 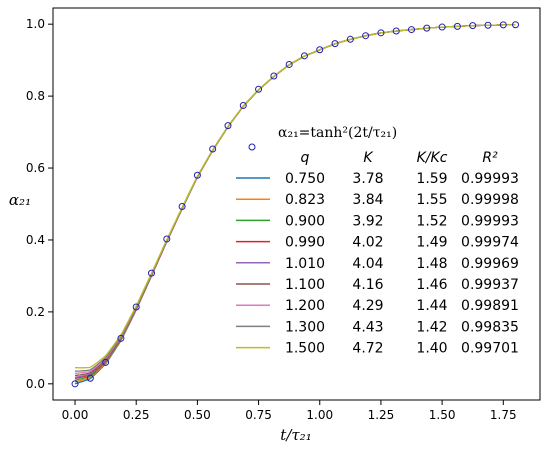 What do you see at coordinates (367, 349) in the screenshot?
I see `legend-cell: 4.72` at bounding box center [367, 349].